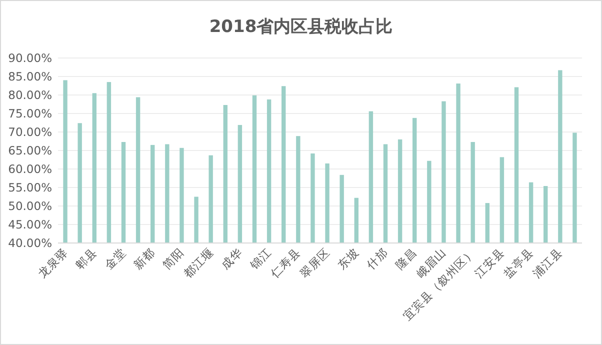 This screenshot has height=345, width=602. What do you see at coordinates (30, 77) in the screenshot?
I see `y-tick-label: 85.00%` at bounding box center [30, 77].